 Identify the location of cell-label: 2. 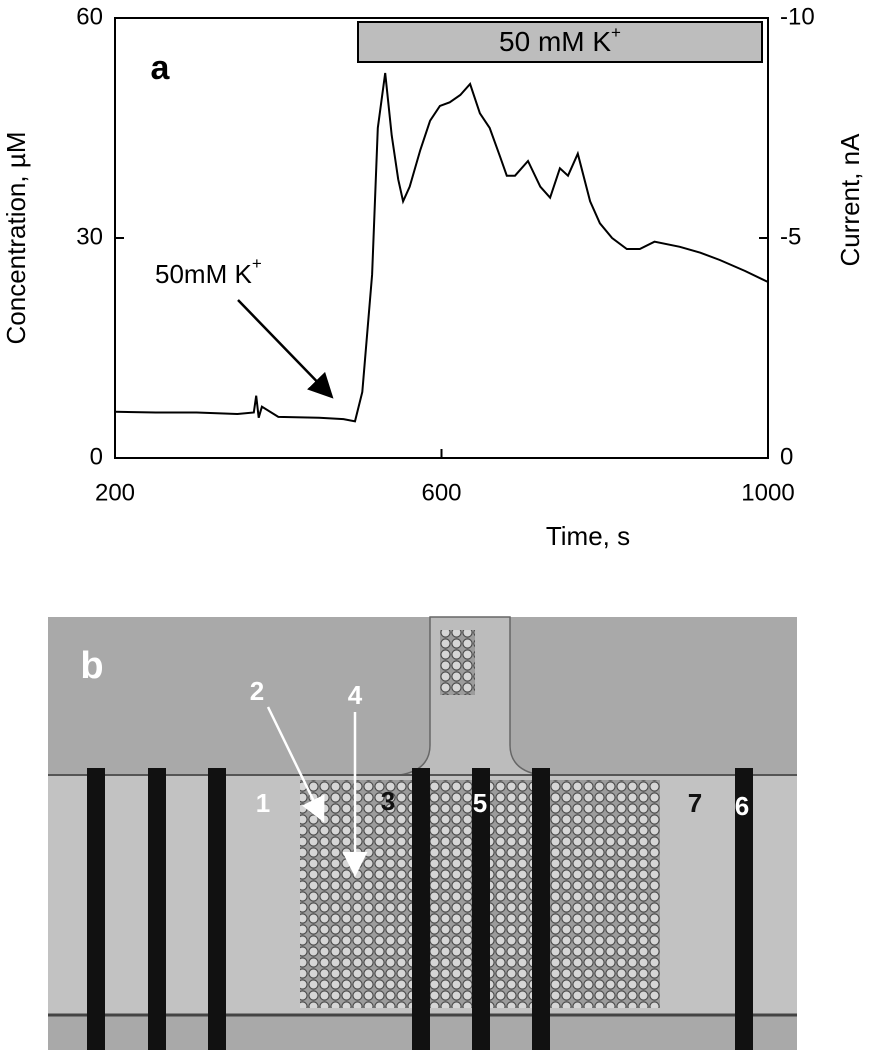
(257, 691).